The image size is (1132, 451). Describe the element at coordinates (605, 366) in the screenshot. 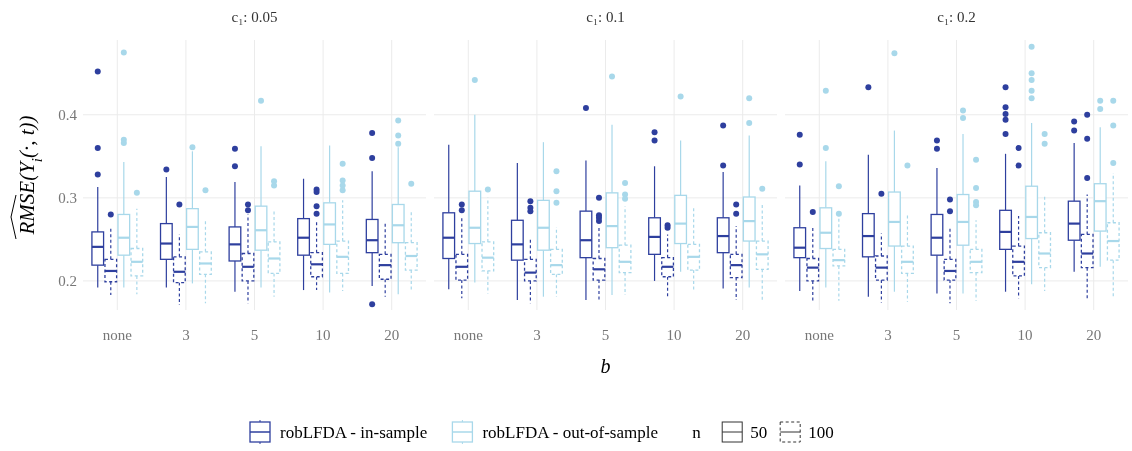

I see `x-axis-title: b` at that location.